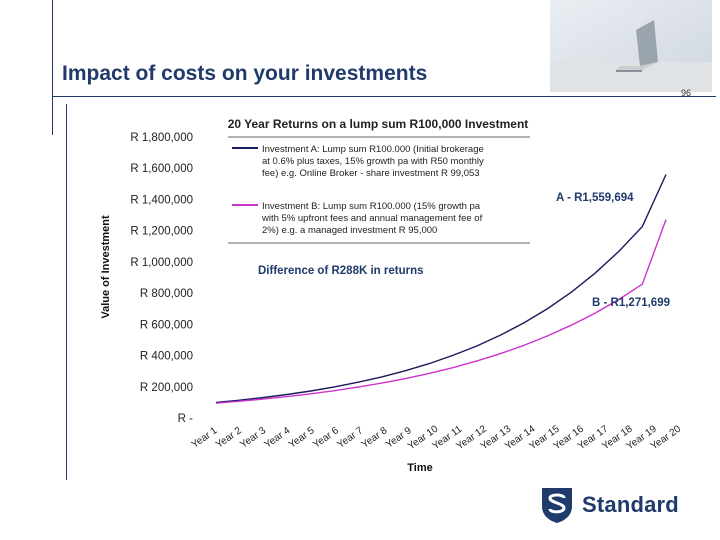 Image resolution: width=720 pixels, height=540 pixels. Describe the element at coordinates (630, 504) in the screenshot. I see `brand-name: Standard` at that location.